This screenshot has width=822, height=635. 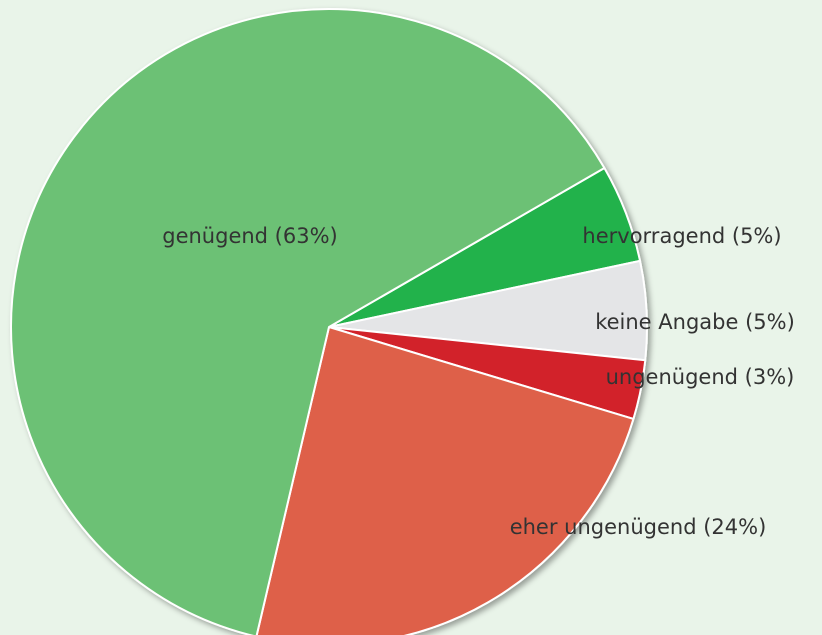 What do you see at coordinates (681, 236) in the screenshot?
I see `slice-label: hervorragend (5%)` at bounding box center [681, 236].